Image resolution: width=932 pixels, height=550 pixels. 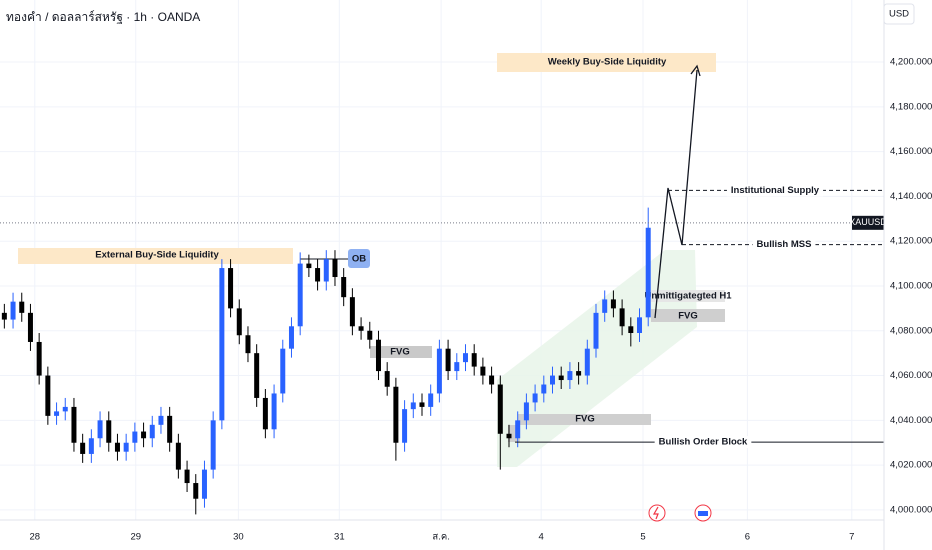 What do you see at coordinates (908, 275) in the screenshot?
I see `price-axis` at bounding box center [908, 275].